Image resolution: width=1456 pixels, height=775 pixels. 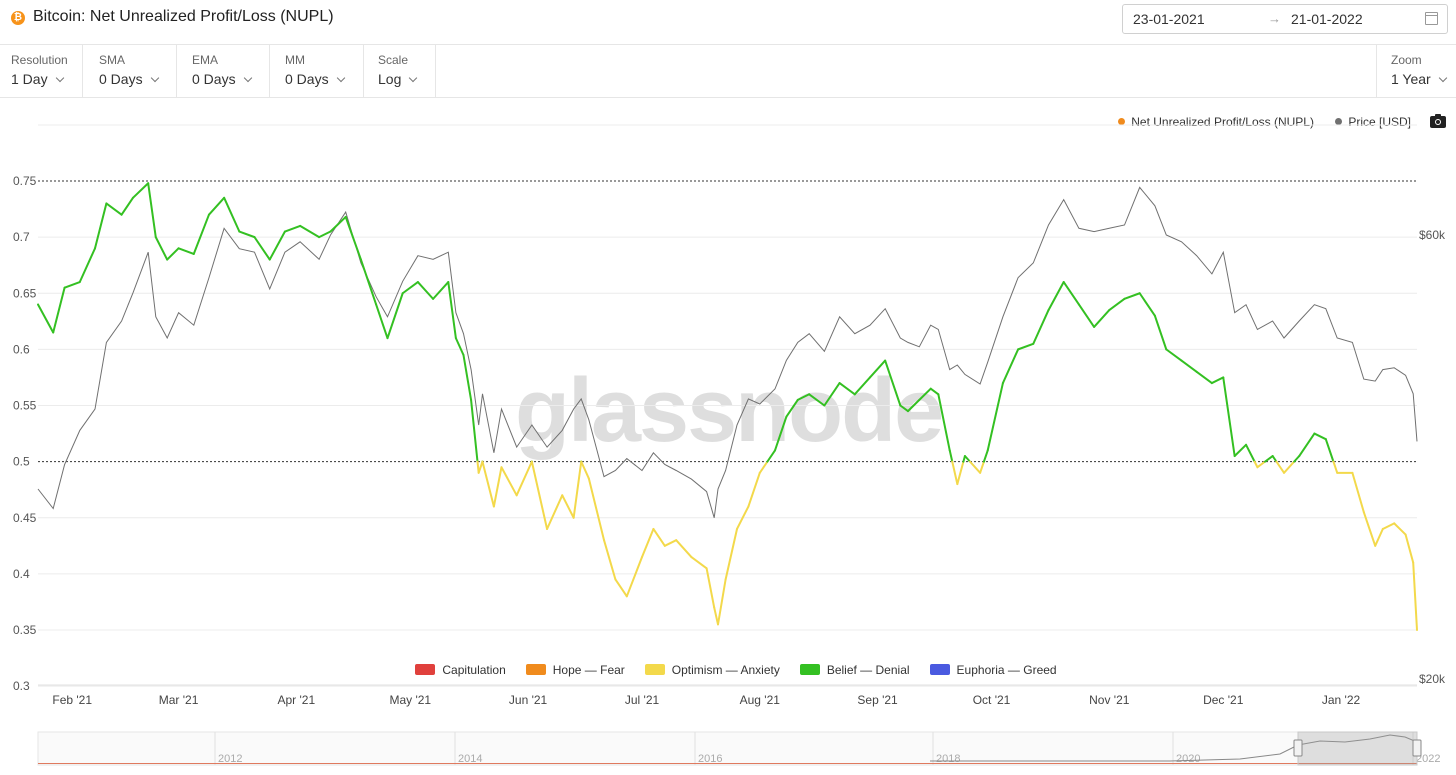 I want to click on navigator-selection, so click(x=1357, y=748).